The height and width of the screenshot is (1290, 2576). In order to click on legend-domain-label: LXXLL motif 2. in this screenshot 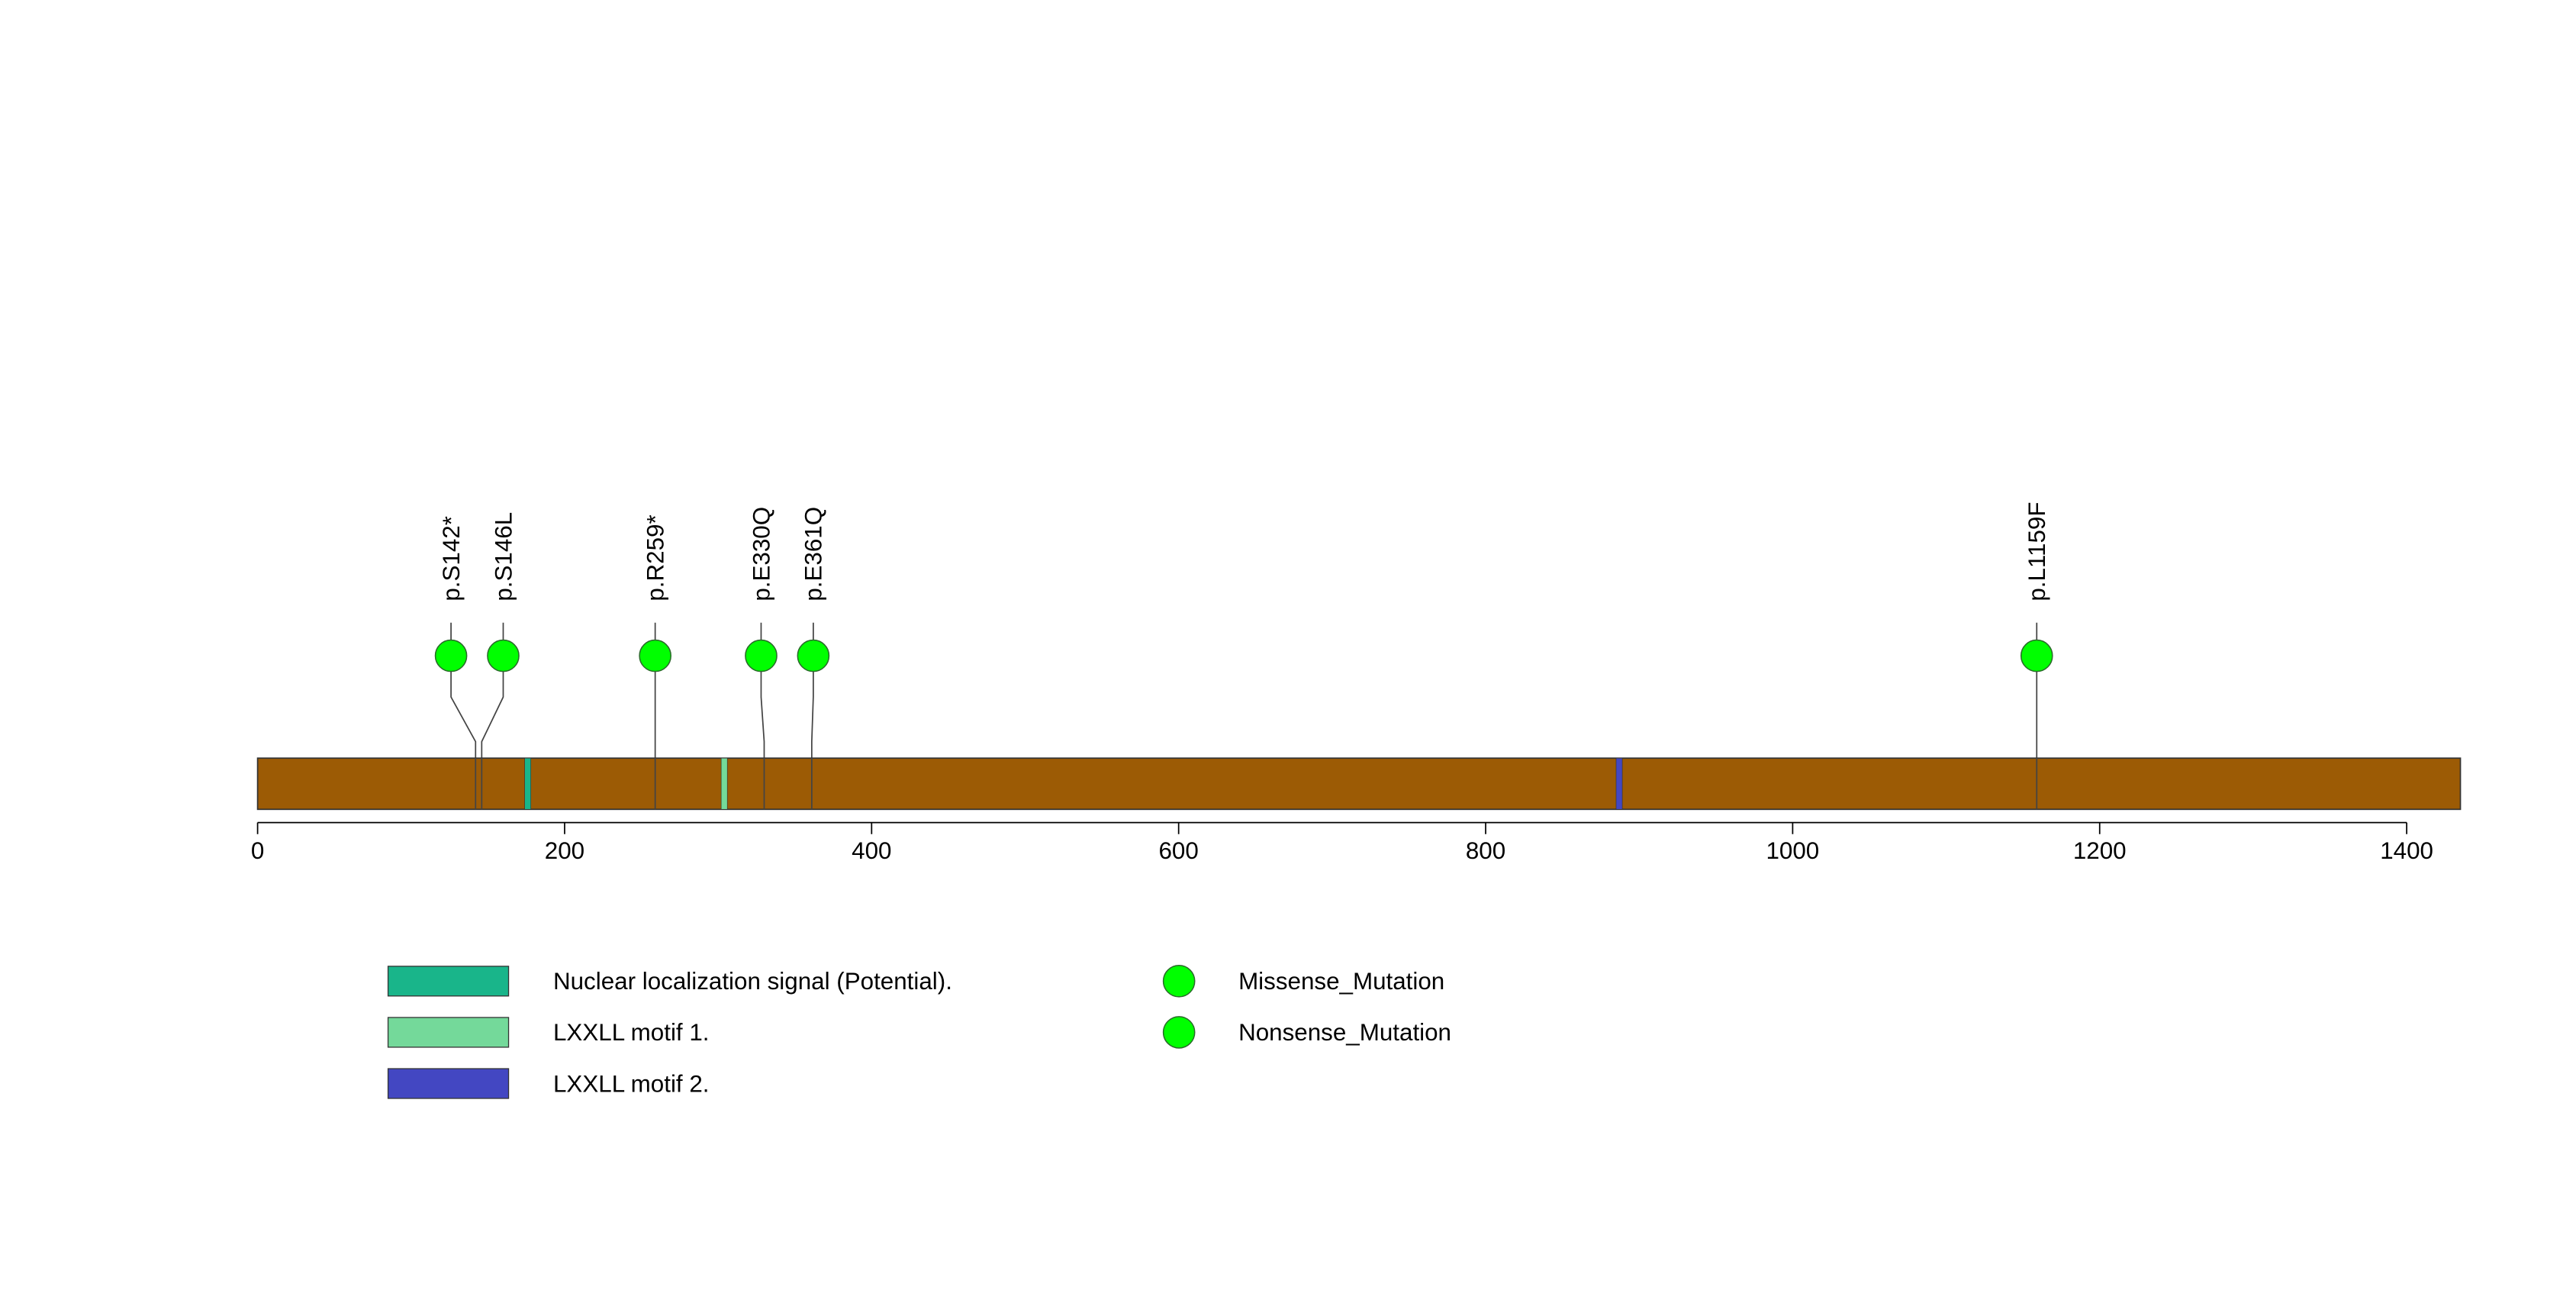, I will do `click(631, 1083)`.